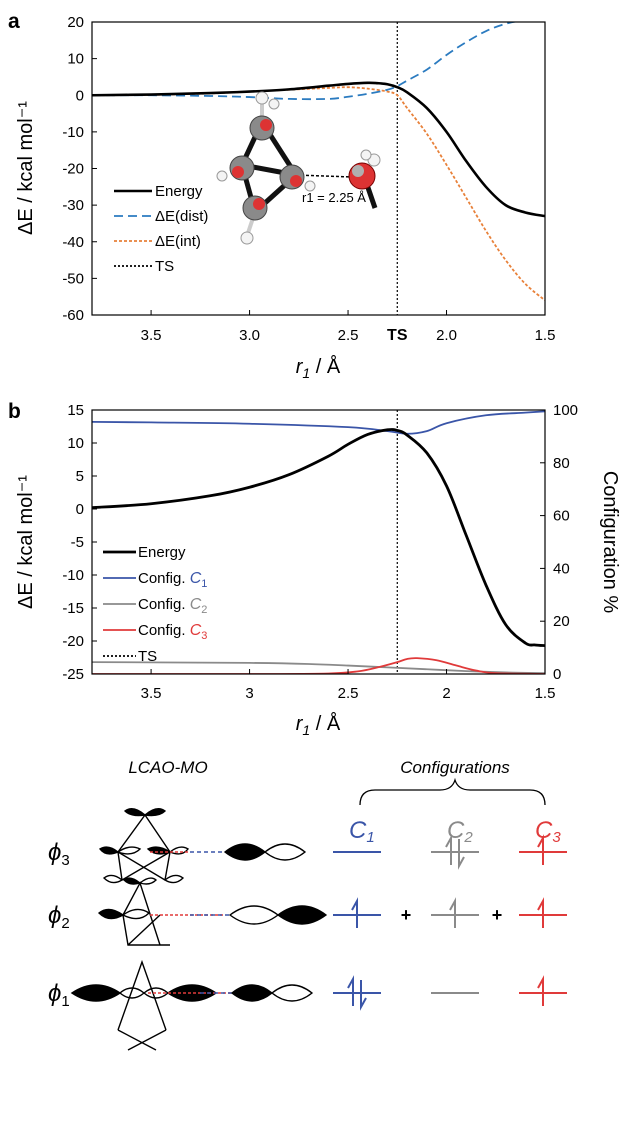 This screenshot has height=1144, width=622. What do you see at coordinates (318, 538) in the screenshot?
I see `panel-b-series-energy` at bounding box center [318, 538].